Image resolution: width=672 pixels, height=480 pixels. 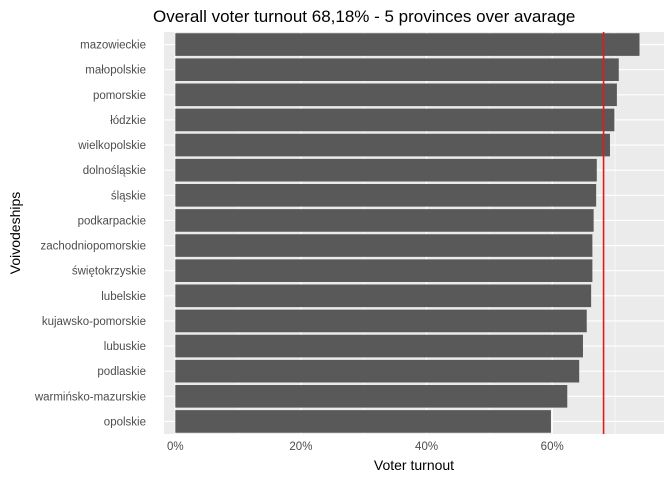 What do you see at coordinates (109, 272) in the screenshot?
I see `category-label: świętokrzyskie` at bounding box center [109, 272].